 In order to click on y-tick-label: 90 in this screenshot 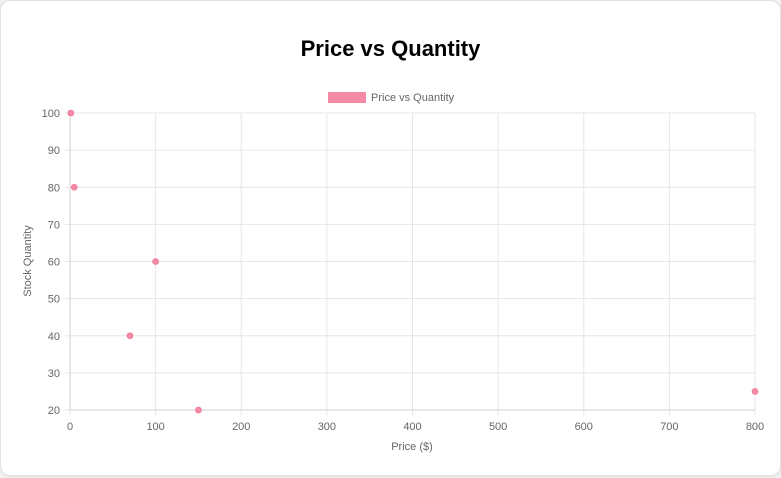, I will do `click(54, 151)`.